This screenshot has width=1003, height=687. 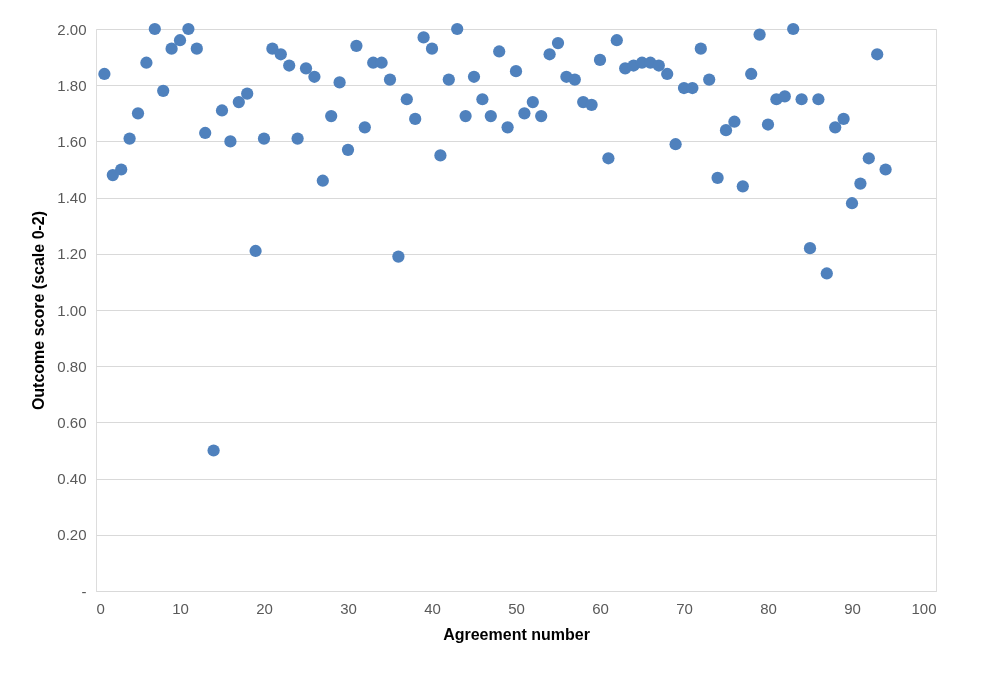 I want to click on x-tick-label: 50, so click(x=516, y=608).